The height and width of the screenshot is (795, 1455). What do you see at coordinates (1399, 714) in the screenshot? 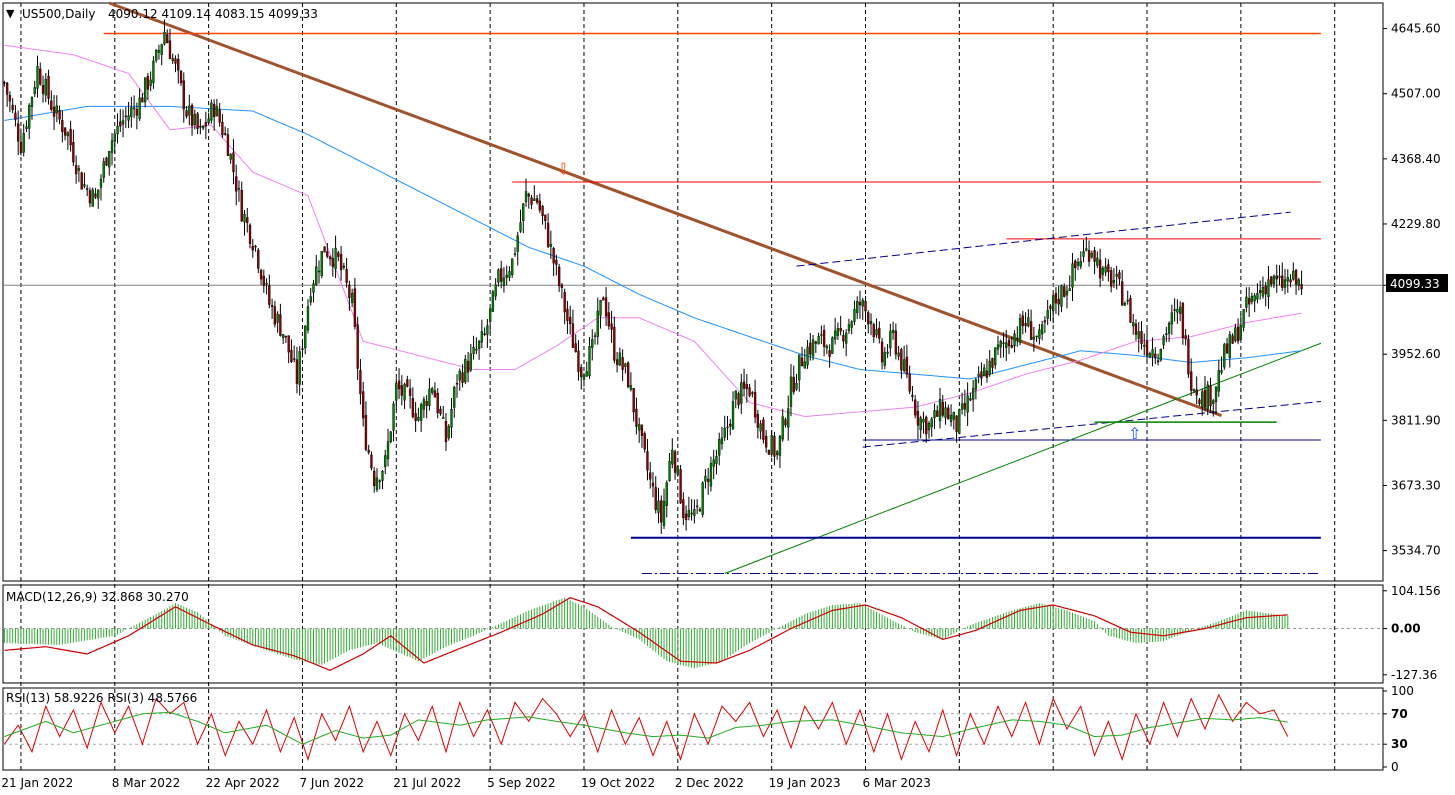
I see `y-tick-label: 70` at bounding box center [1399, 714].